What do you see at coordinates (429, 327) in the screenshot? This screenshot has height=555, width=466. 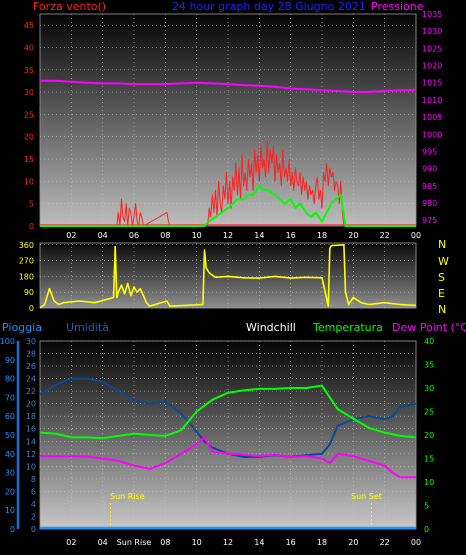 I see `legend-dewpoint: Dew Point (°C)` at bounding box center [429, 327].